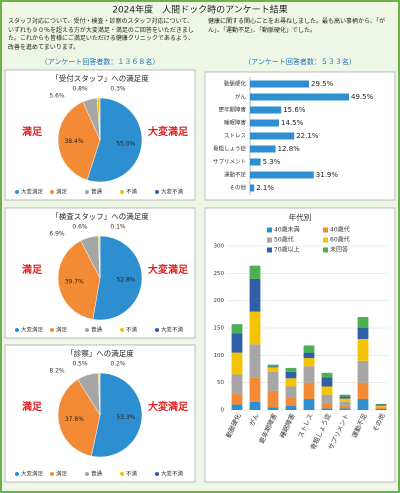 The width and height of the screenshot is (400, 493). I want to click on legend-label: 70歳以上, so click(287, 250).